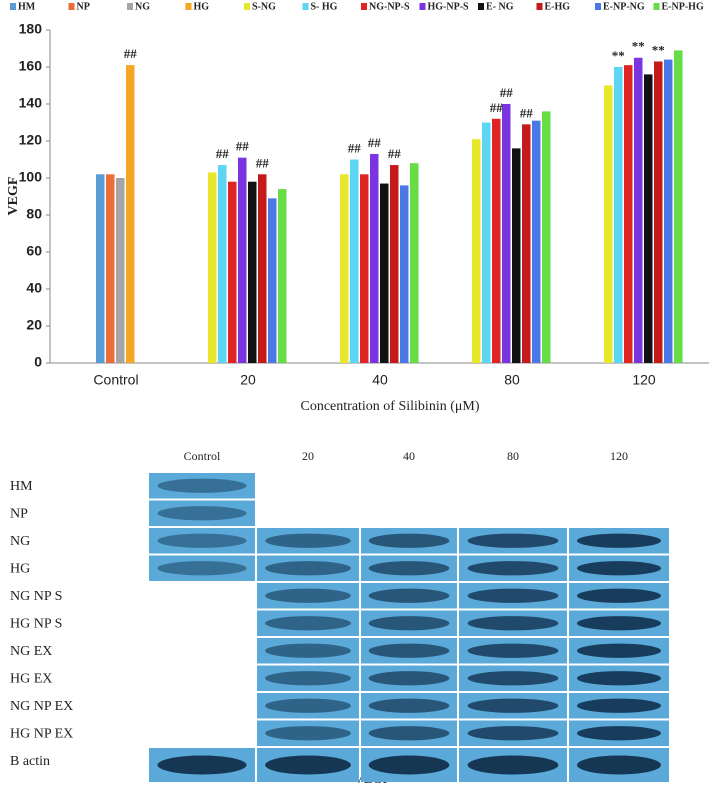  What do you see at coordinates (202, 6) in the screenshot?
I see `legend-label: HG` at bounding box center [202, 6].